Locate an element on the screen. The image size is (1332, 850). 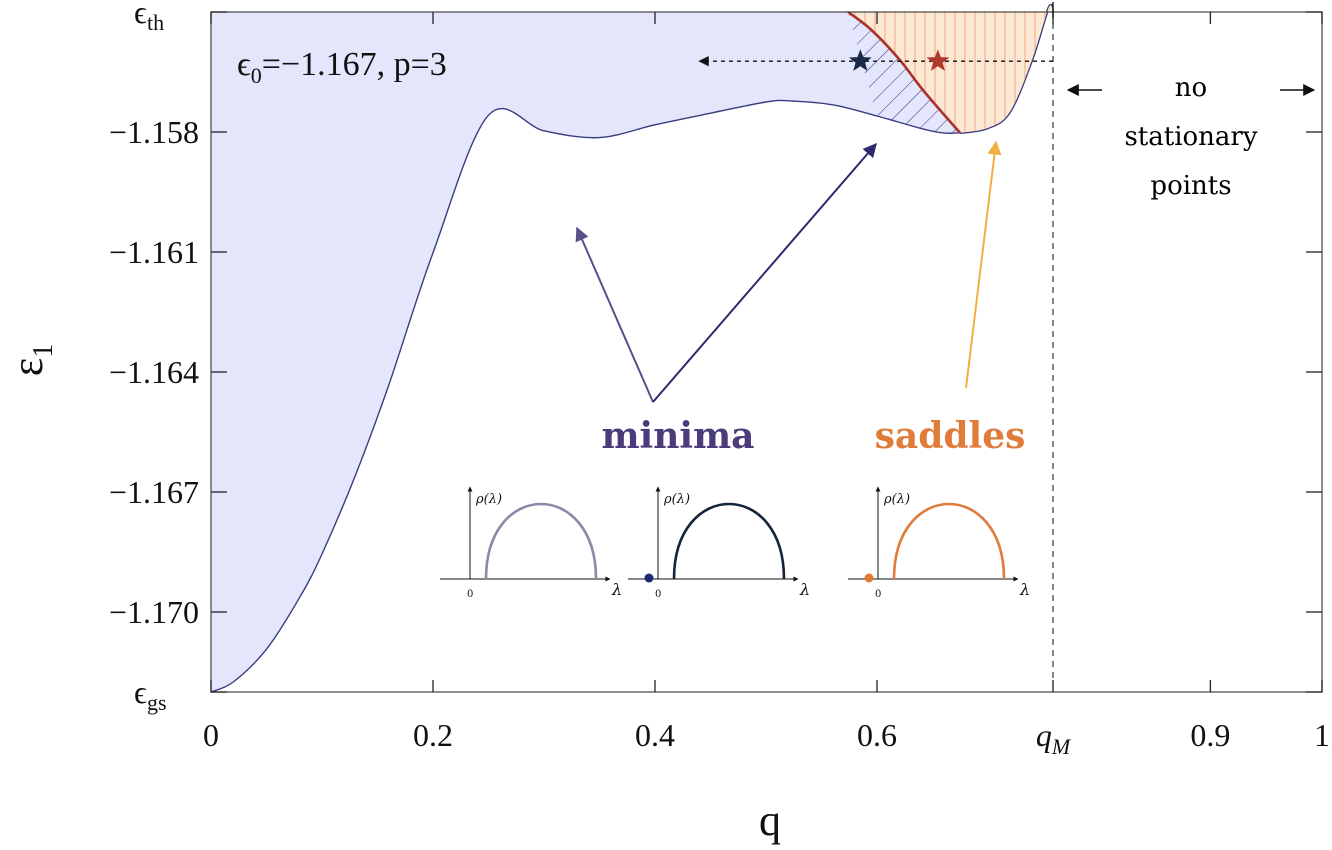
x-axis-label: q is located at coordinates (770, 820).